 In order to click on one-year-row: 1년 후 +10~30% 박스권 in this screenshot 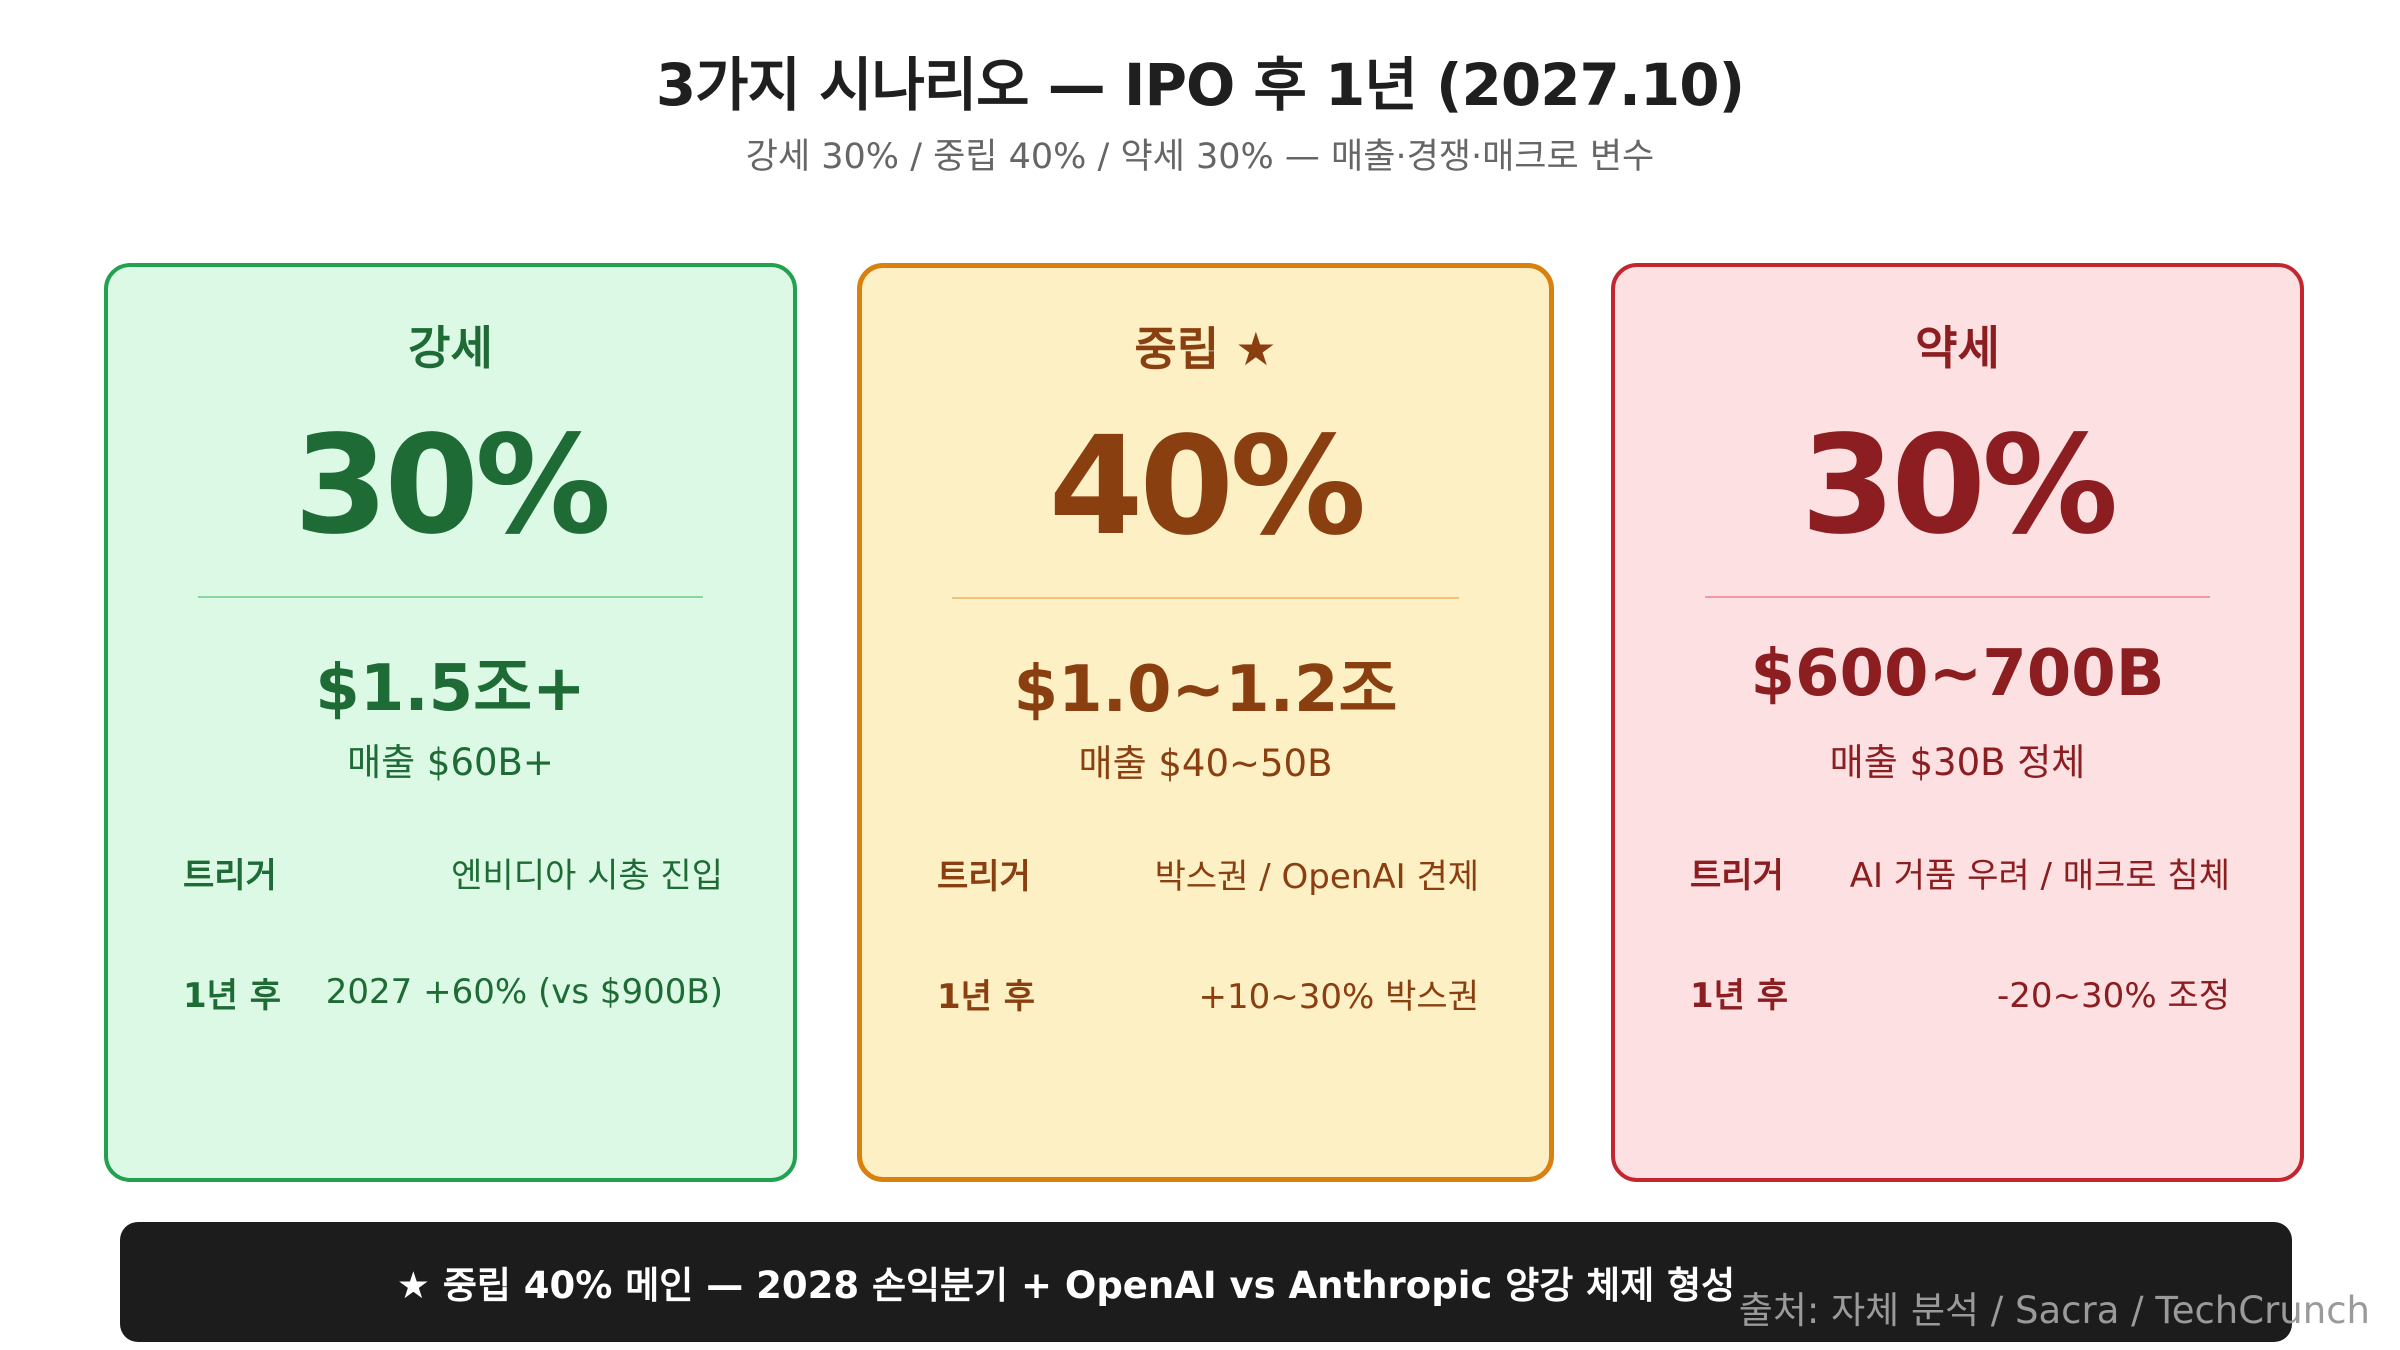, I will do `click(1208, 993)`.